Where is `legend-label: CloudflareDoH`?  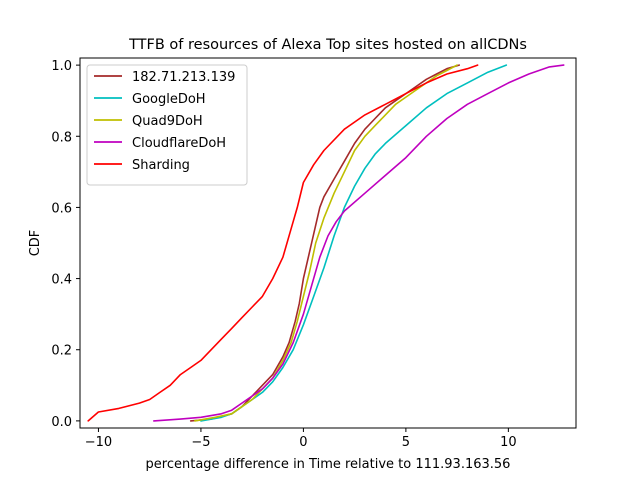 legend-label: CloudflareDoH is located at coordinates (179, 143).